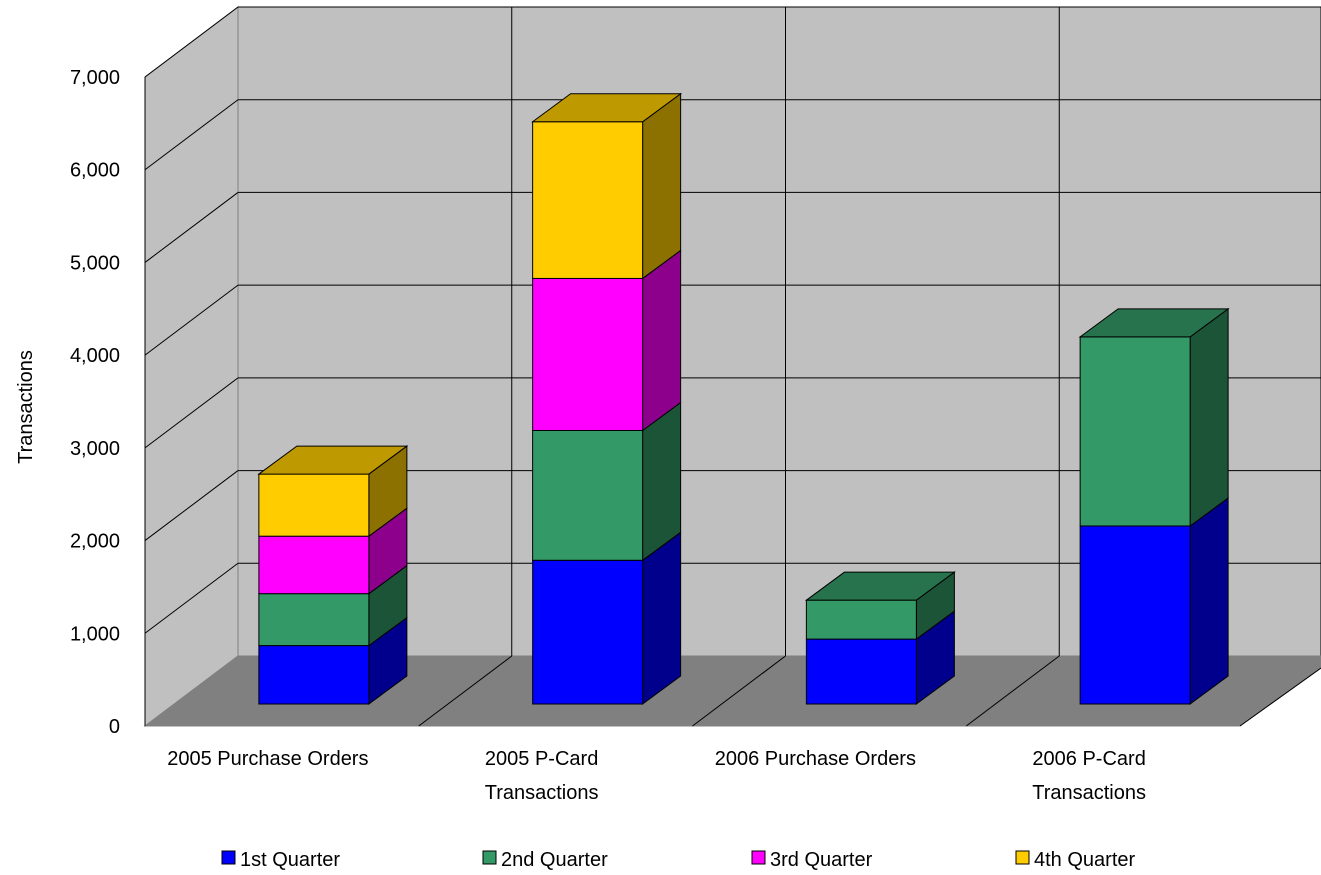  Describe the element at coordinates (821, 860) in the screenshot. I see `legend-label-3: 3rd Quarter` at that location.